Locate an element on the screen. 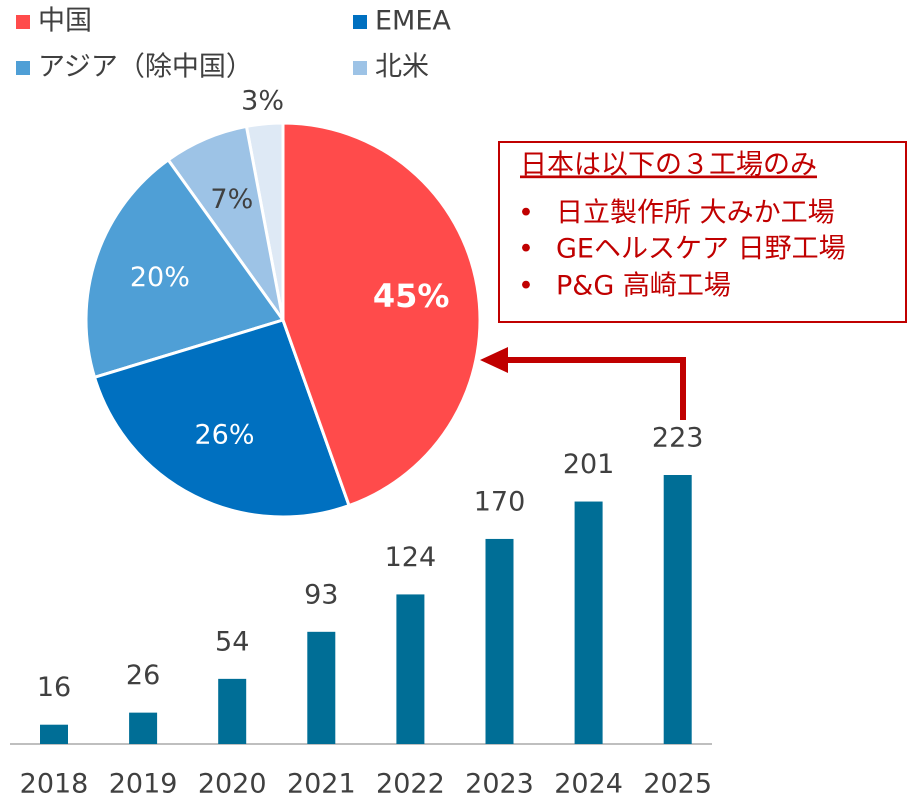  annotation-item: GEヘルスケア 日野工場 is located at coordinates (701, 249).